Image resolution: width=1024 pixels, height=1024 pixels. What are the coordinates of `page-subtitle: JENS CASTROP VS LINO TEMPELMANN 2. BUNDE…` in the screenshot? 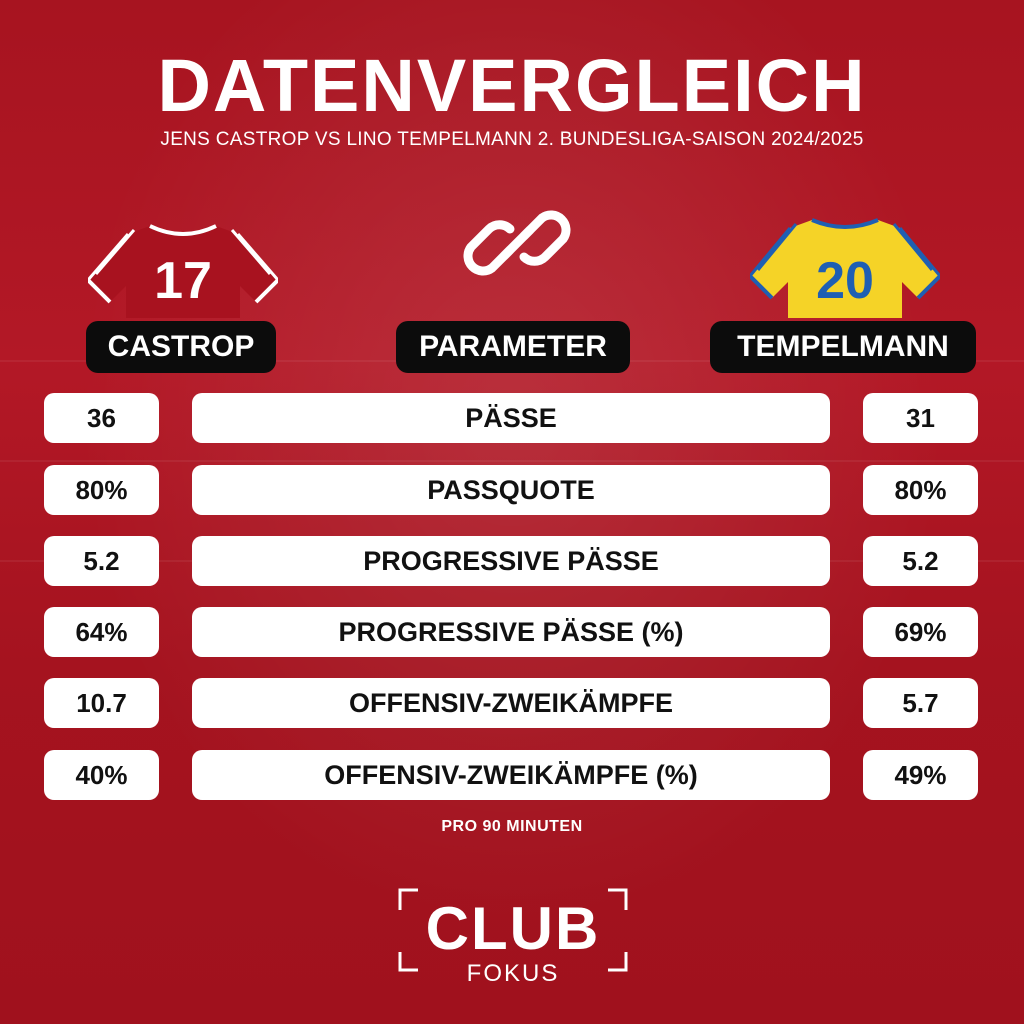 It's located at (512, 139).